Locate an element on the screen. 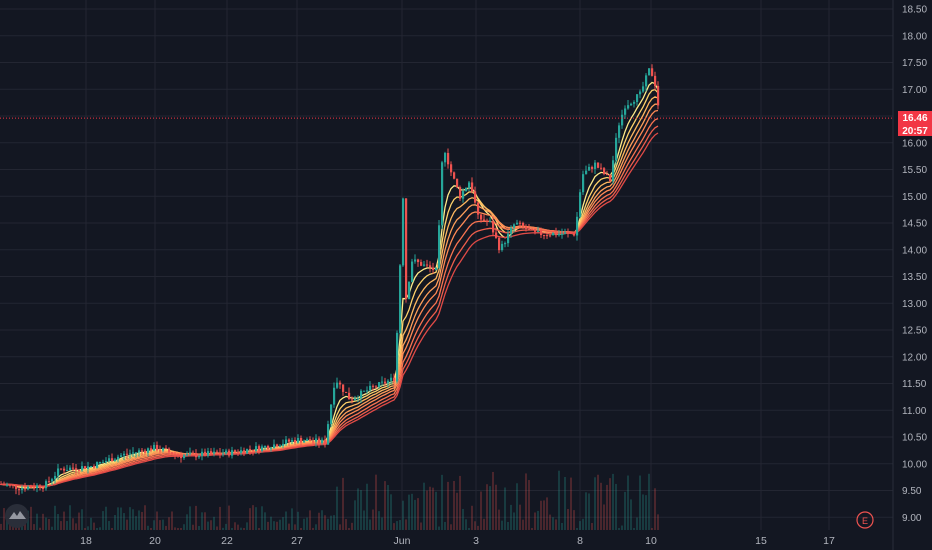 This screenshot has height=550, width=932. x-tick-label: 17 is located at coordinates (829, 541).